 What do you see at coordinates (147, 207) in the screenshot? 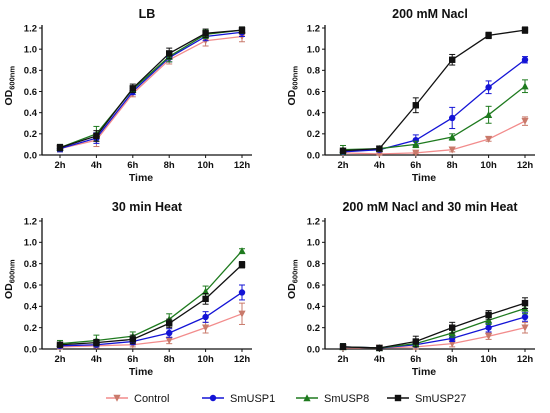
I see `panel-3-title: 30 min Heat` at bounding box center [147, 207].